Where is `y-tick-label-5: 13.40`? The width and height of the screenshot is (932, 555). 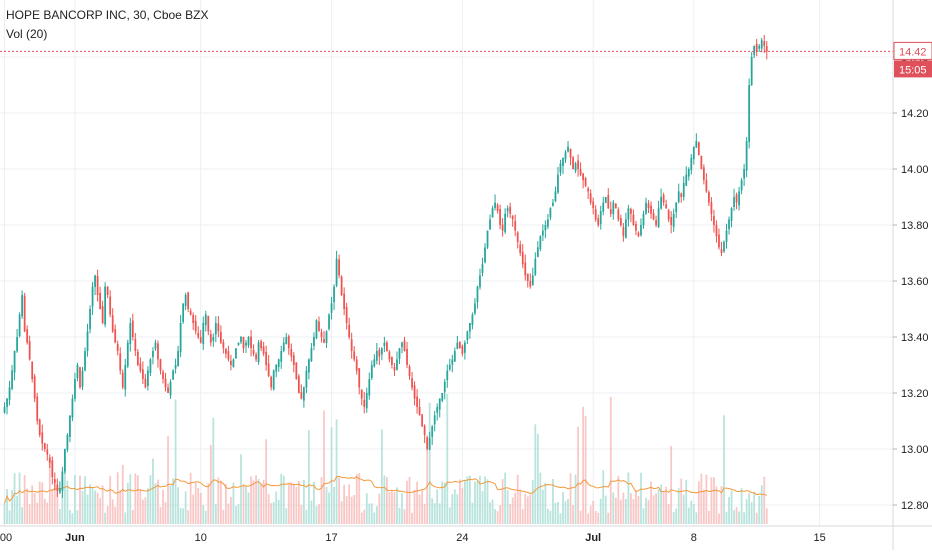 y-tick-label-5: 13.40 is located at coordinates (915, 338).